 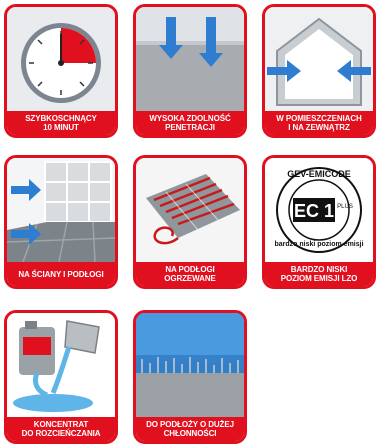 I want to click on svg-text: GEV-EMICODE, so click(x=319, y=174).